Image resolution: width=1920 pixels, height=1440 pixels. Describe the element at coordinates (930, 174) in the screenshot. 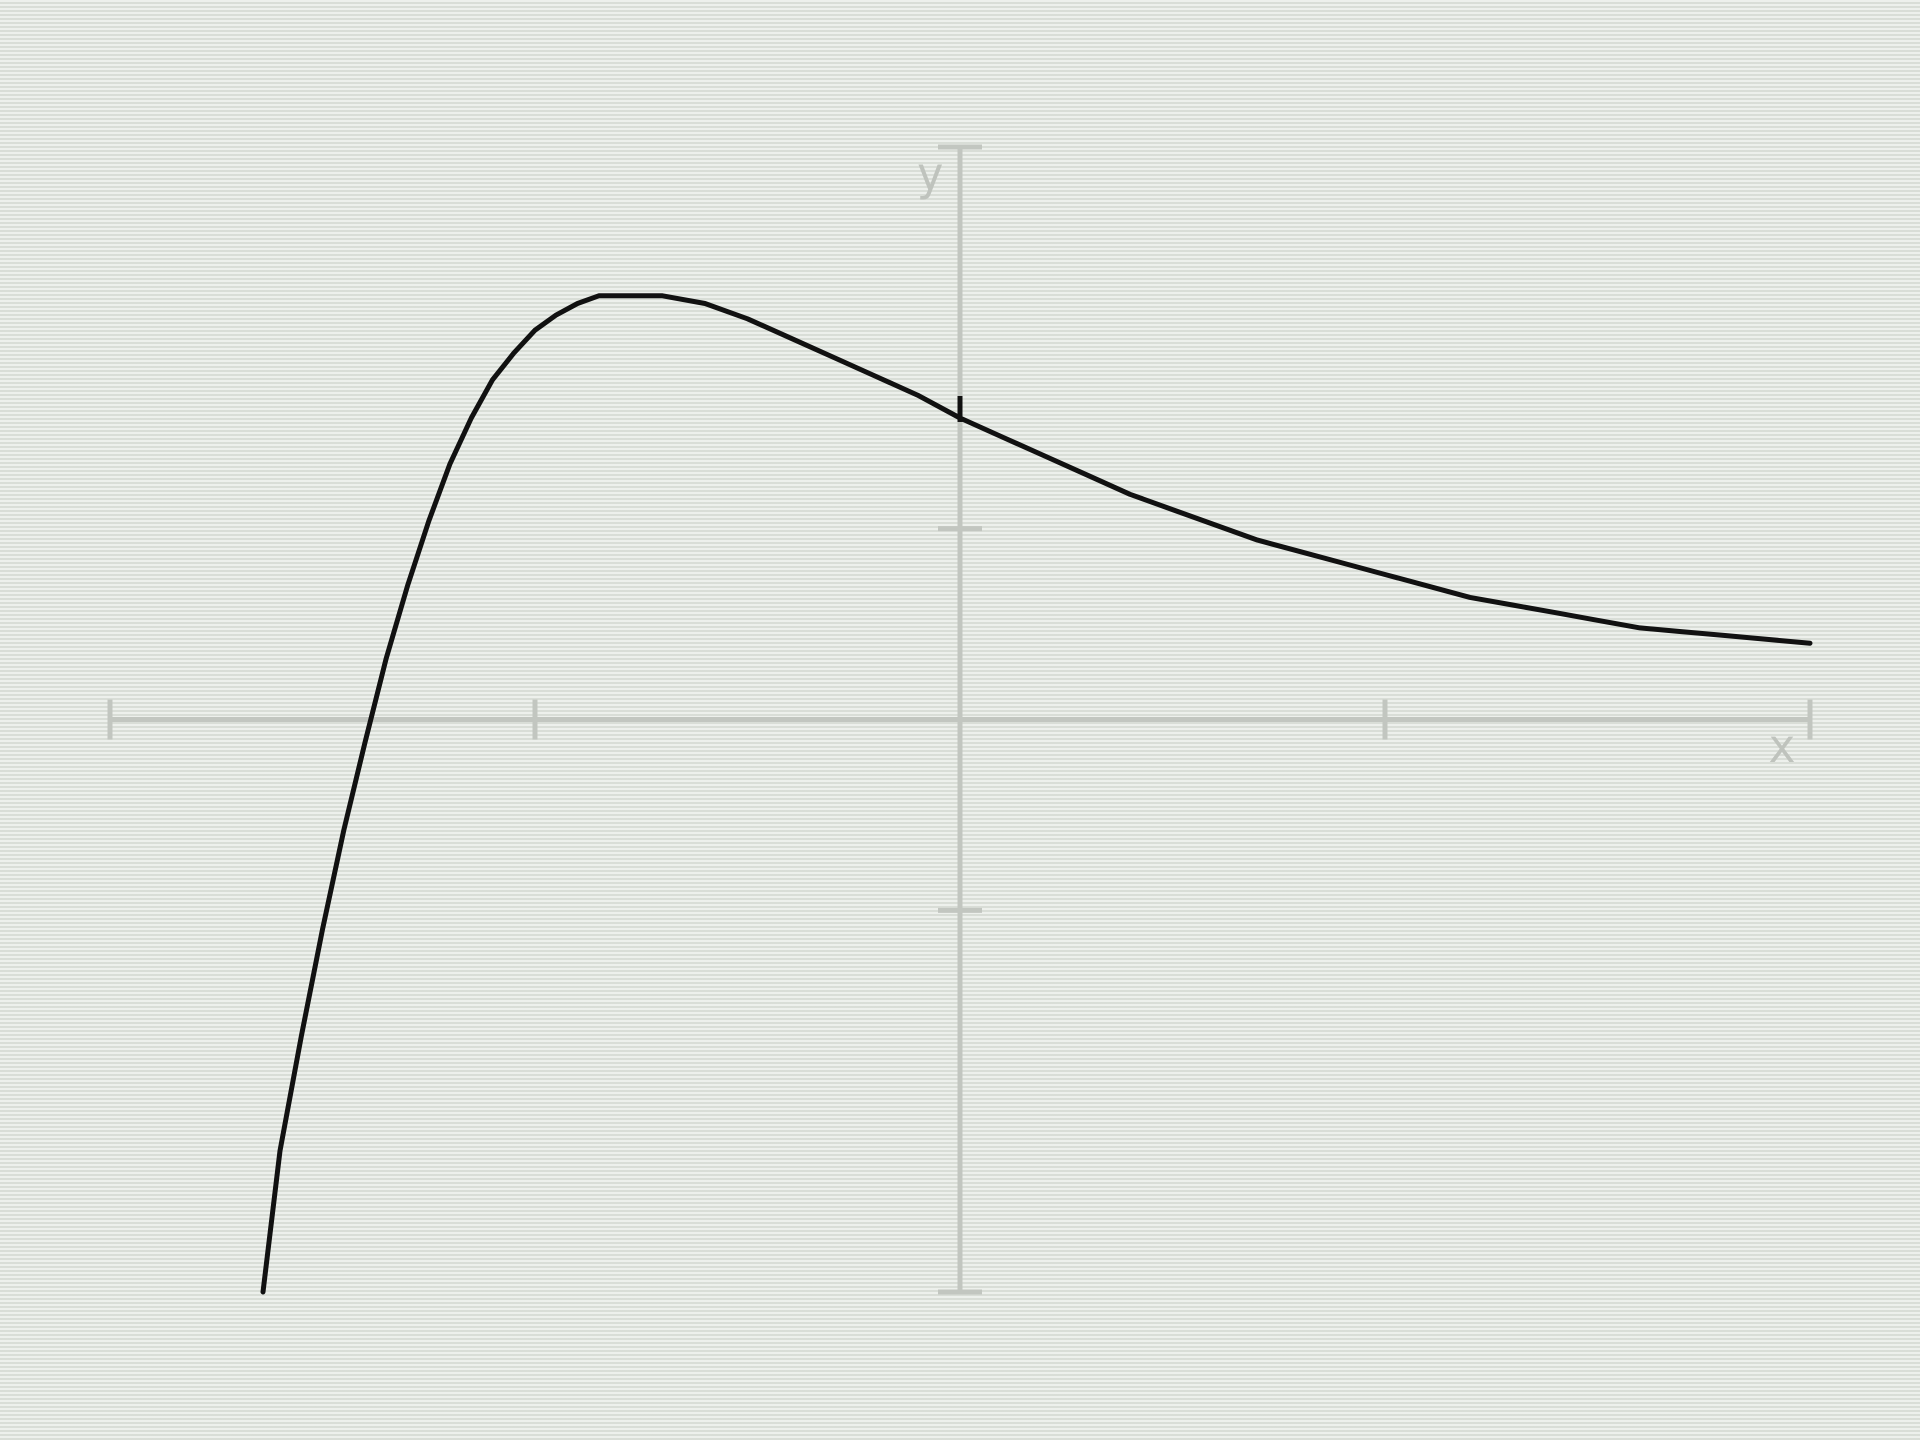

I see `y-axis-label: y` at that location.